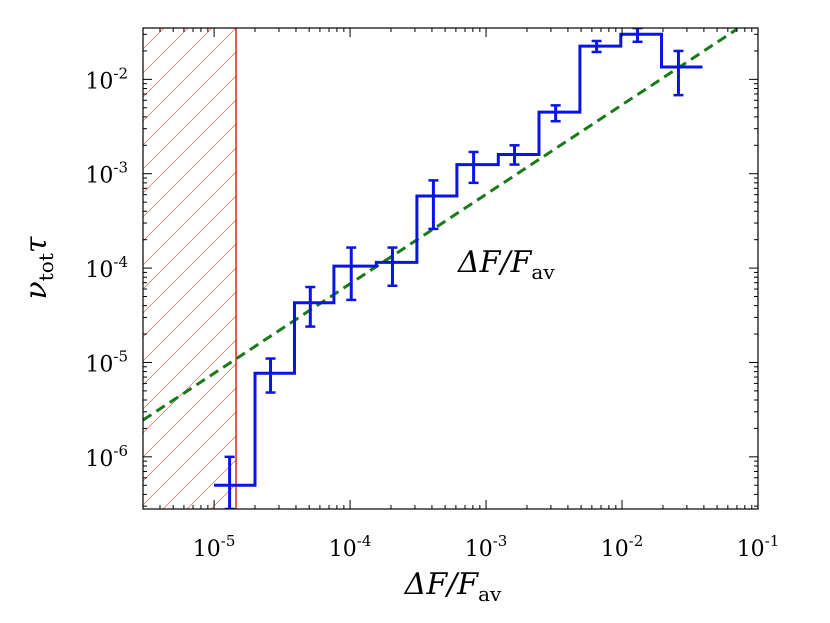 The height and width of the screenshot is (623, 830). I want to click on x-tick-label: 10⁻¹, so click(758, 547).